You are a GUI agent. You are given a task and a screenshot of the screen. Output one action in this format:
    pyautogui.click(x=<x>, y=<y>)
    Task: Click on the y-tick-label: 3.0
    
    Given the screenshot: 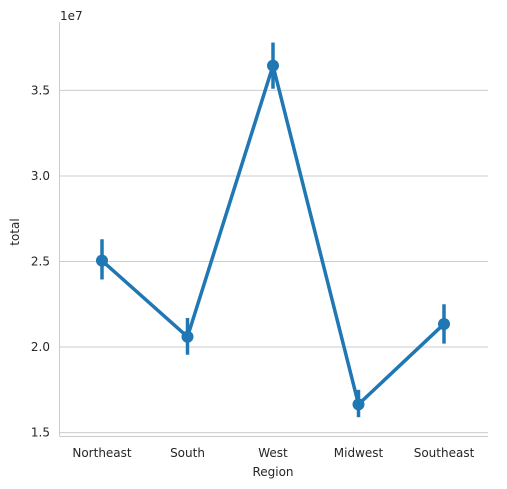 What is the action you would take?
    pyautogui.click(x=40, y=176)
    